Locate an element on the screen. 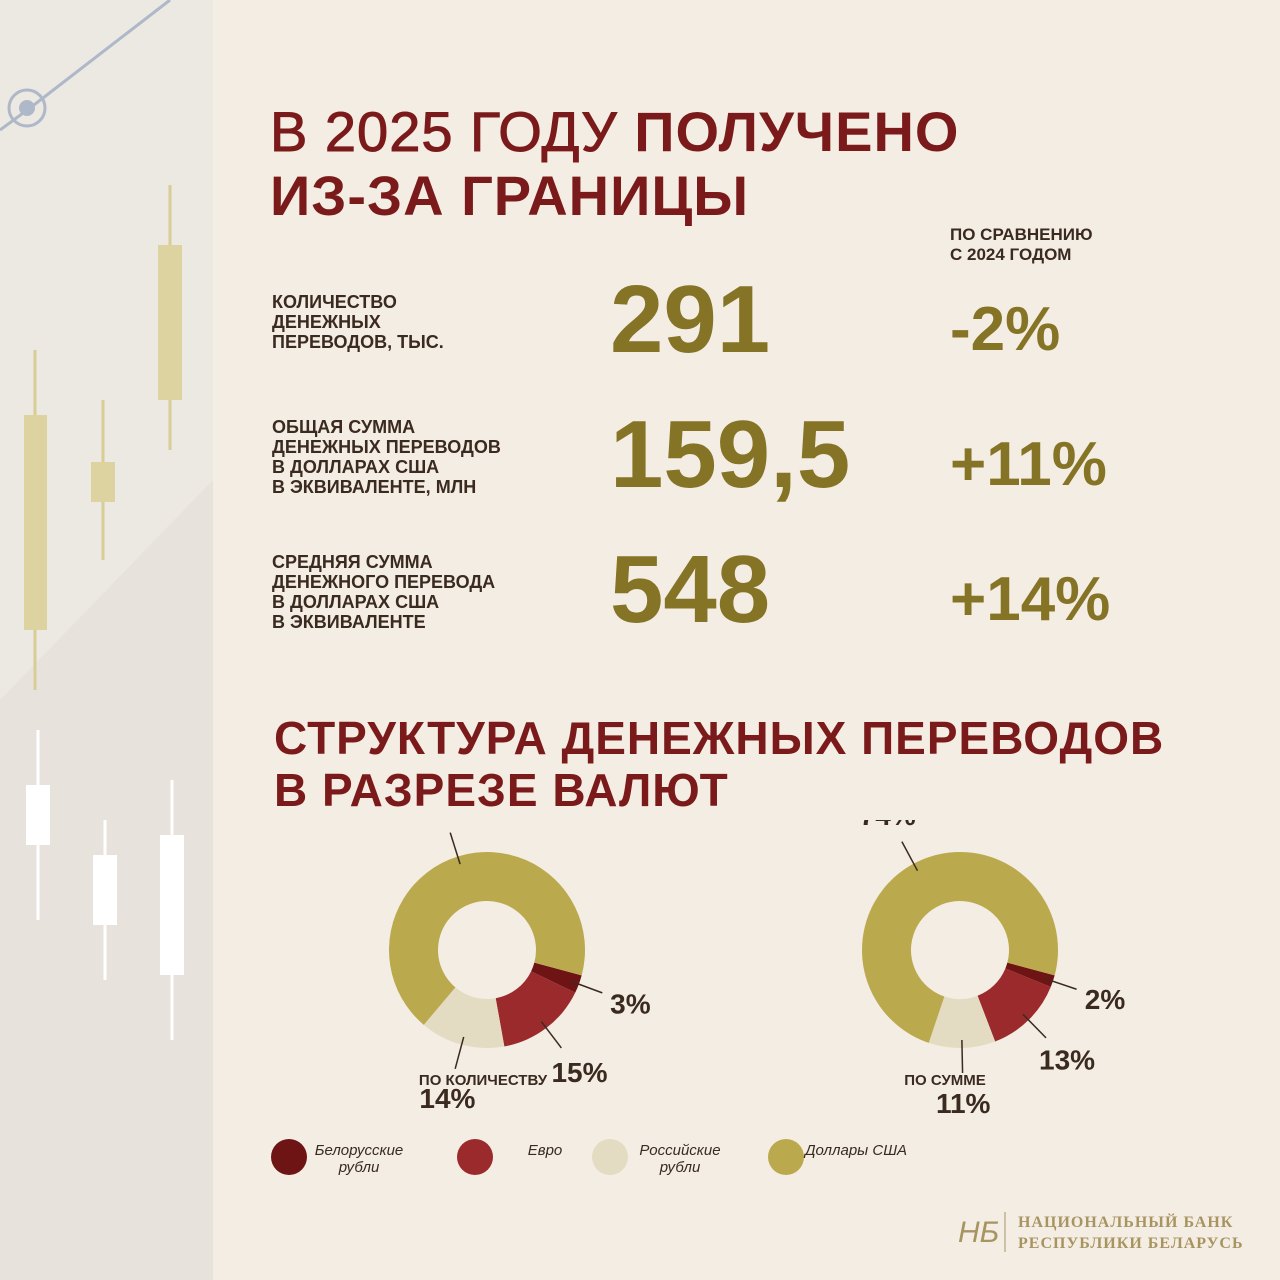 The image size is (1280, 1280). svg-text: НБ is located at coordinates (978, 1232).